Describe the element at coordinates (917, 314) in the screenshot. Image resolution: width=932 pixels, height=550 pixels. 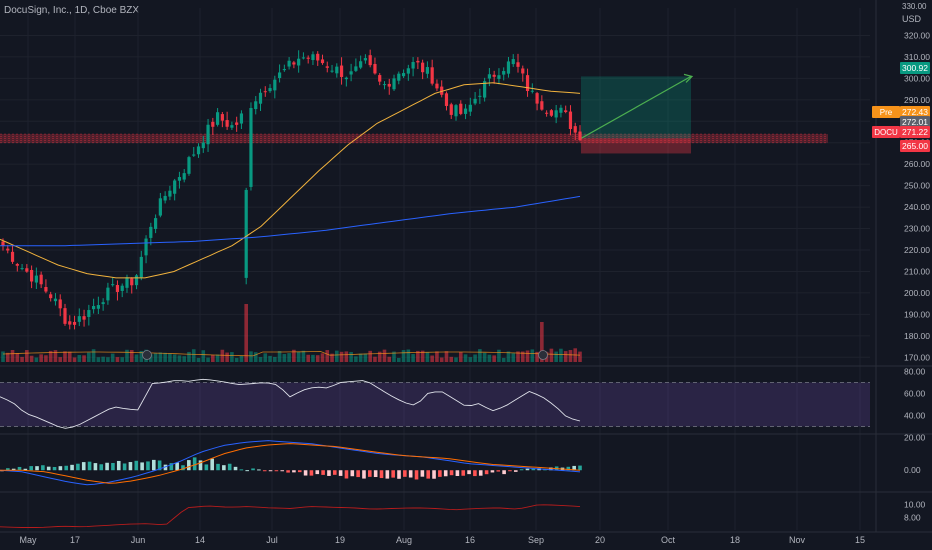
I see `price-tick-label: 190.00` at that location.